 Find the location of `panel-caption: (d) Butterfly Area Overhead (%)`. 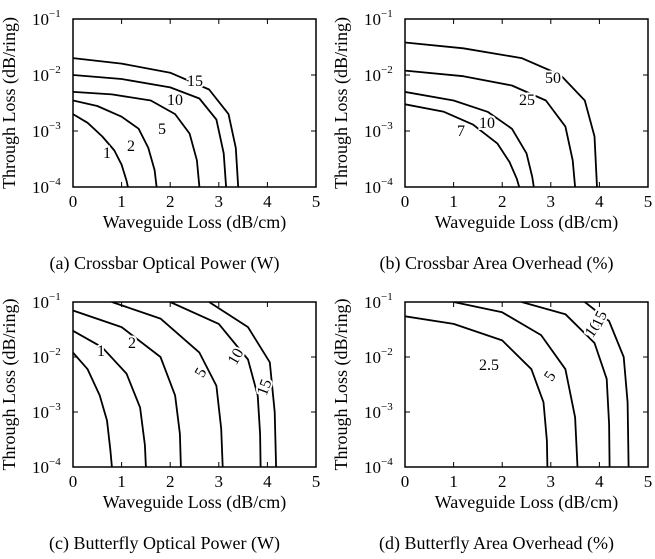

panel-caption: (d) Butterfly Area Overhead (%) is located at coordinates (496, 543).